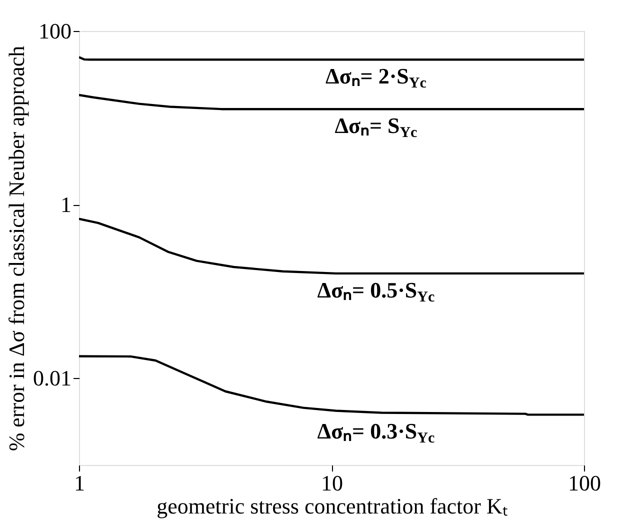 This screenshot has height=528, width=643. What do you see at coordinates (66, 205) in the screenshot?
I see `y-tick-label: 1` at bounding box center [66, 205].